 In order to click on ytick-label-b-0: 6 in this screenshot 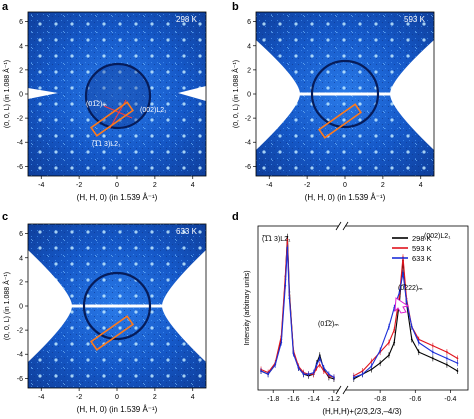, I will do `click(249, 22)`.